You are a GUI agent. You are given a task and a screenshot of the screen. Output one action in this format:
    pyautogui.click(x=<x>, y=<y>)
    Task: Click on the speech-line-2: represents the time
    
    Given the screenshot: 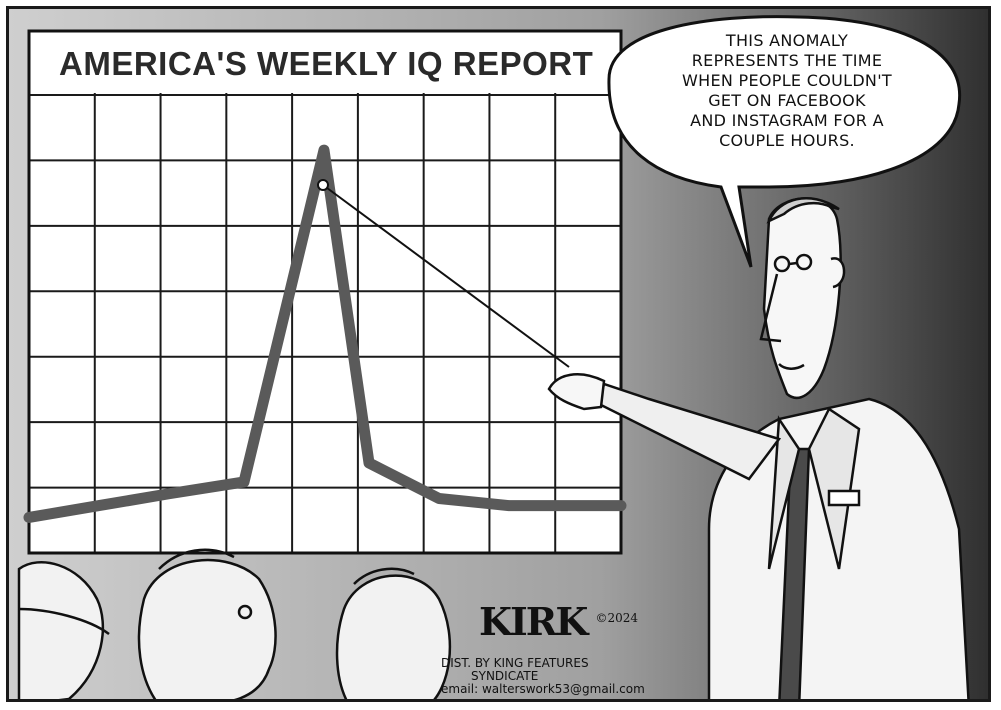 What is the action you would take?
    pyautogui.click(x=787, y=60)
    